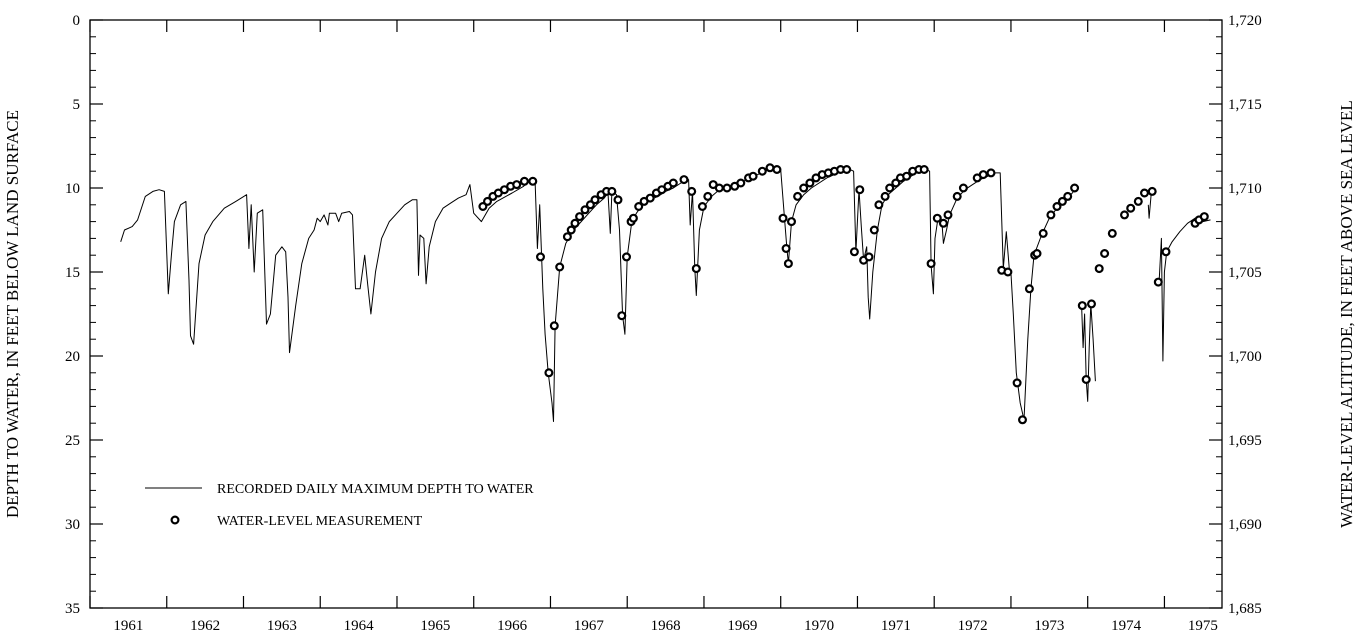  What do you see at coordinates (1245, 609) in the screenshot?
I see `right-tick-label: 1,685` at bounding box center [1245, 609].